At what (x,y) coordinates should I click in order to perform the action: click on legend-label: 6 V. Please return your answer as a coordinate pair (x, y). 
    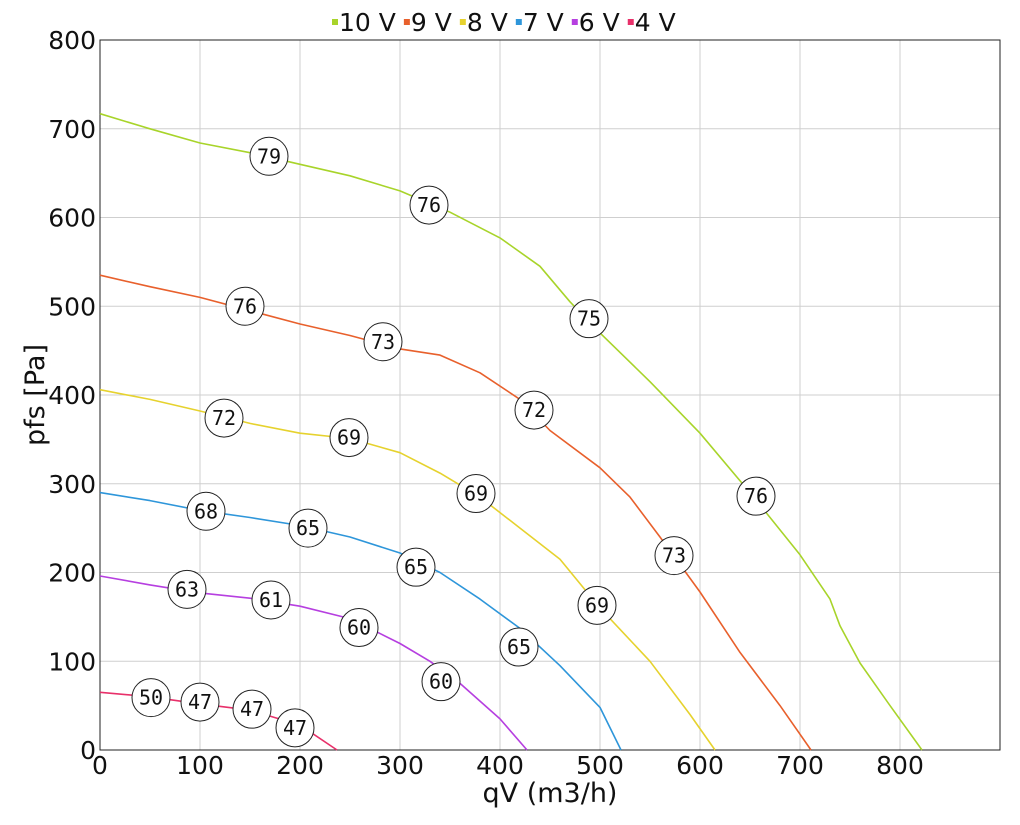
    Looking at the image, I should click on (599, 22).